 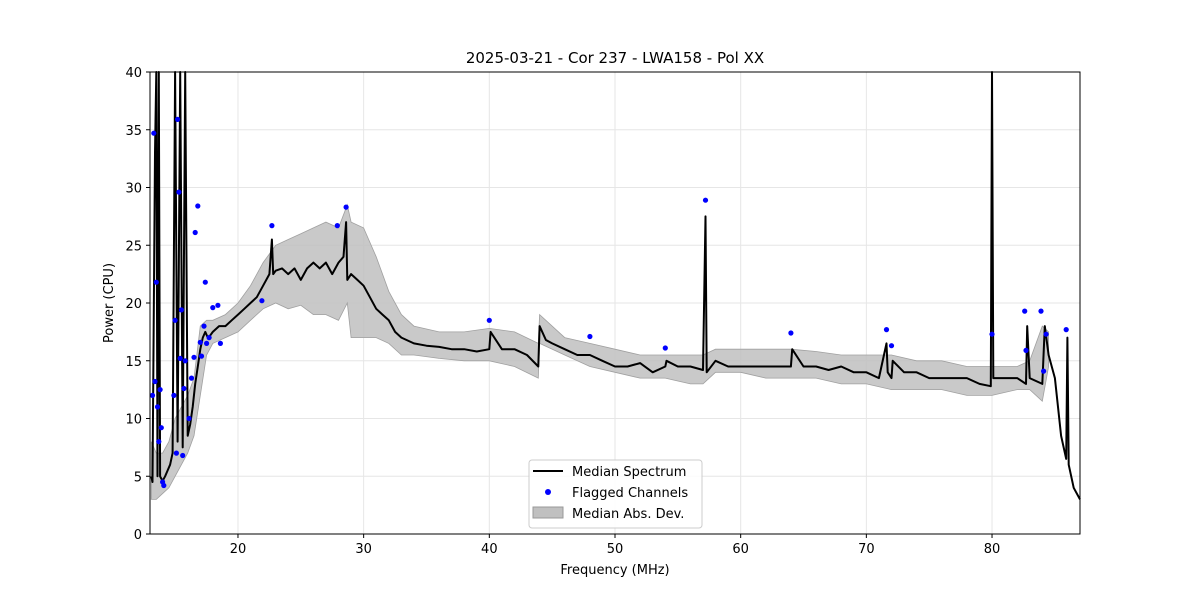 I want to click on x-tick-label: 80, so click(x=992, y=549).